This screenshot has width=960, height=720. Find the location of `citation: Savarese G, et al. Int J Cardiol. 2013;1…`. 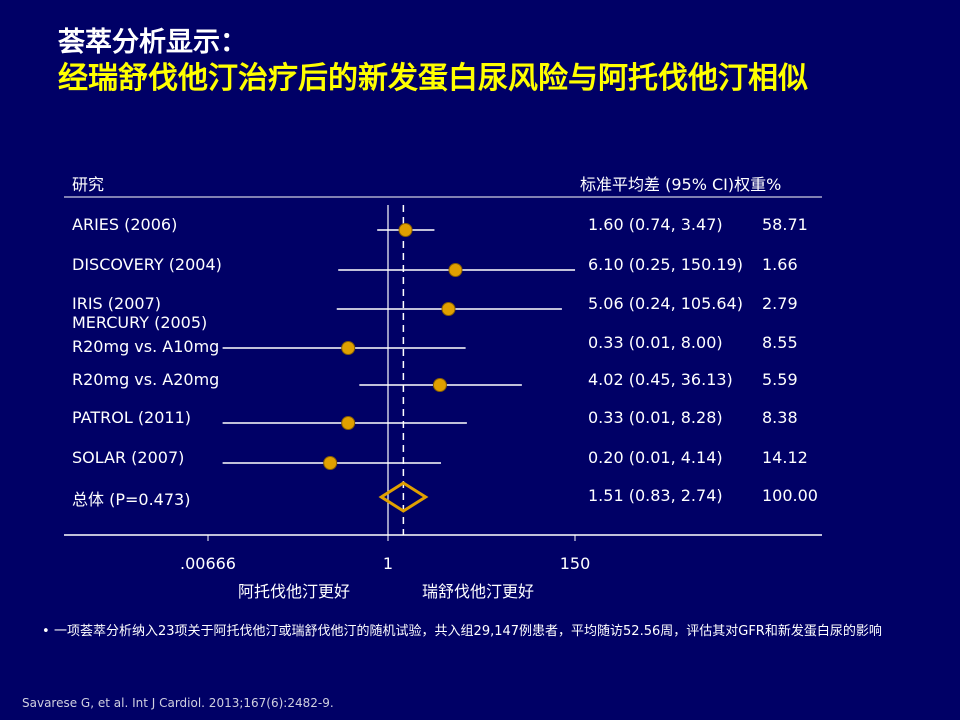

citation: Savarese G, et al. Int J Cardiol. 2013;1… is located at coordinates (178, 703).